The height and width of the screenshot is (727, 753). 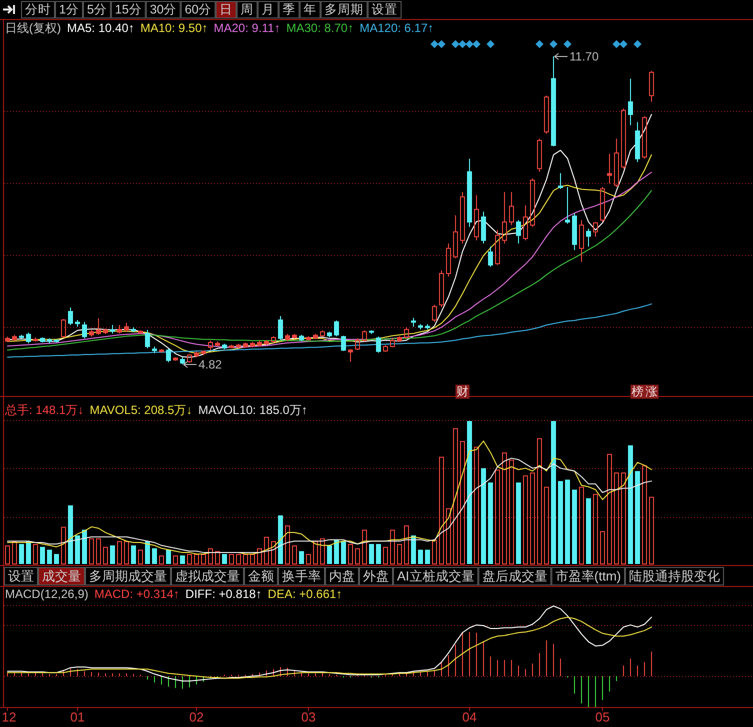 I want to click on category-label: 外盘, so click(x=376, y=576).